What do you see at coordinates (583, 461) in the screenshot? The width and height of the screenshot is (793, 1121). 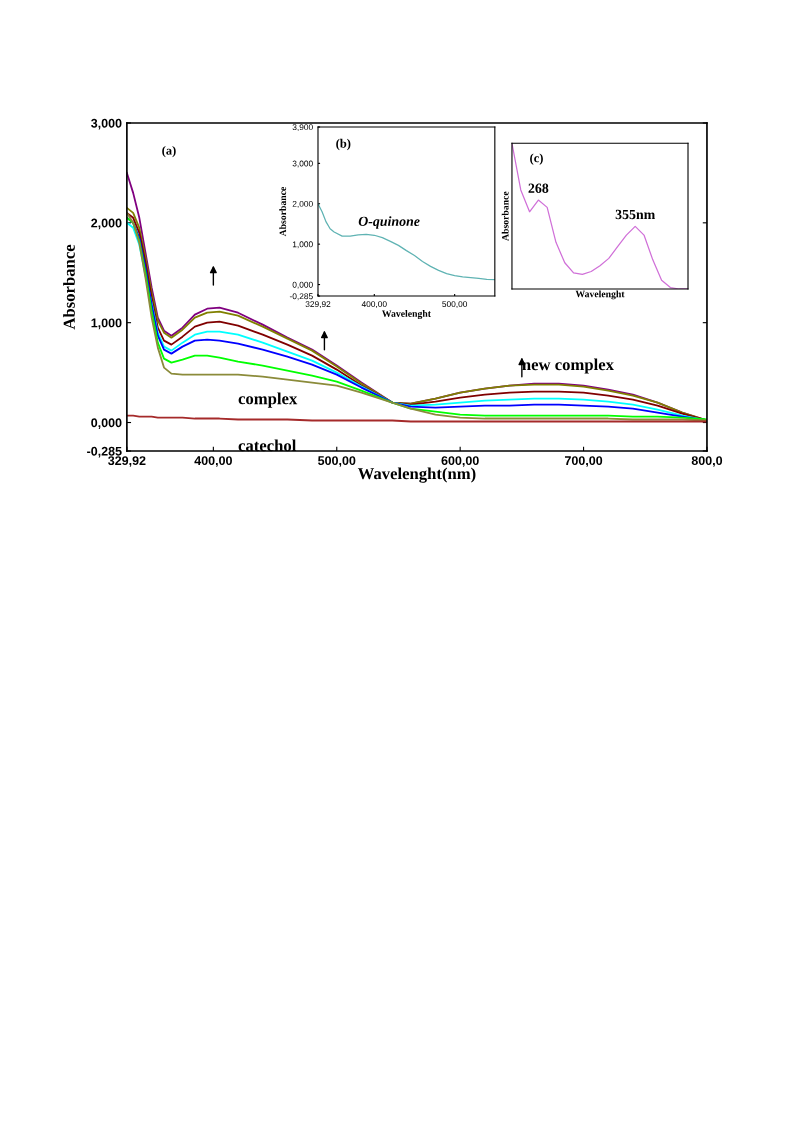 I see `x-tick-label: 700,00` at bounding box center [583, 461].